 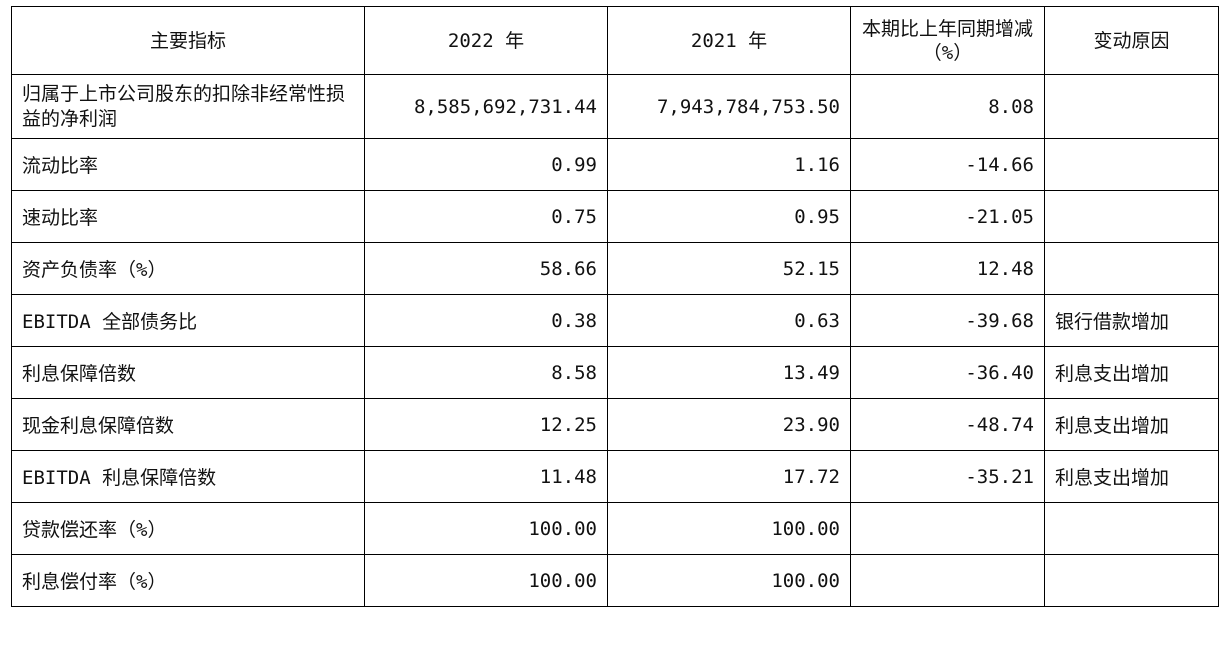 What do you see at coordinates (729, 216) in the screenshot?
I see `value-2021-cell: 0.95` at bounding box center [729, 216].